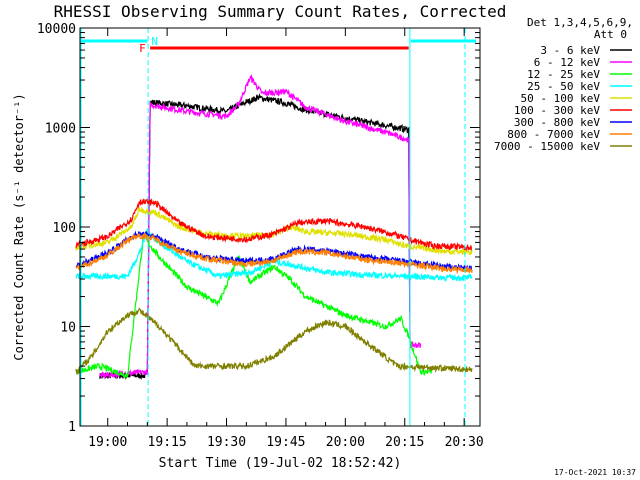 Image resolution: width=640 pixels, height=480 pixels. I want to click on x-tick-label-0: 19:00, so click(107, 442).